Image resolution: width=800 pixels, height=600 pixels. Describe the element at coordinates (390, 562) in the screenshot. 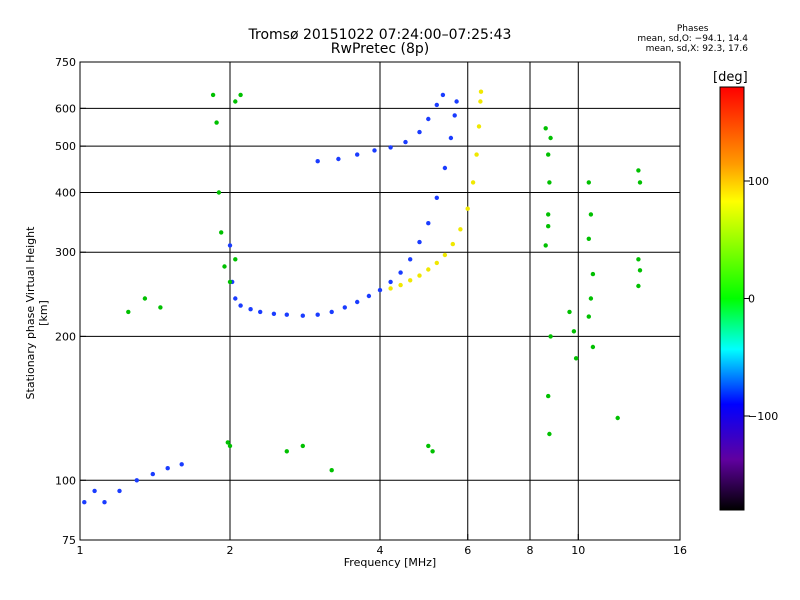

I see `x-axis-label: Frequency [MHz]` at that location.